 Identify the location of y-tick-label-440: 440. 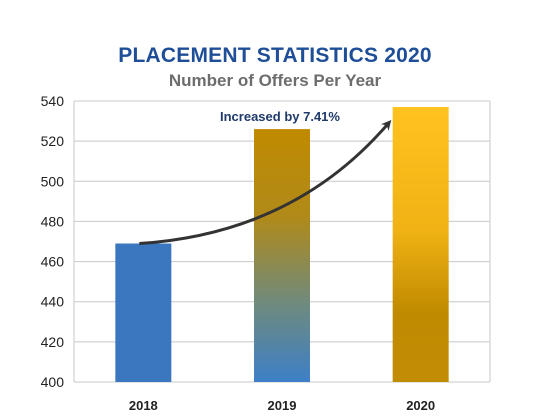
(53, 302).